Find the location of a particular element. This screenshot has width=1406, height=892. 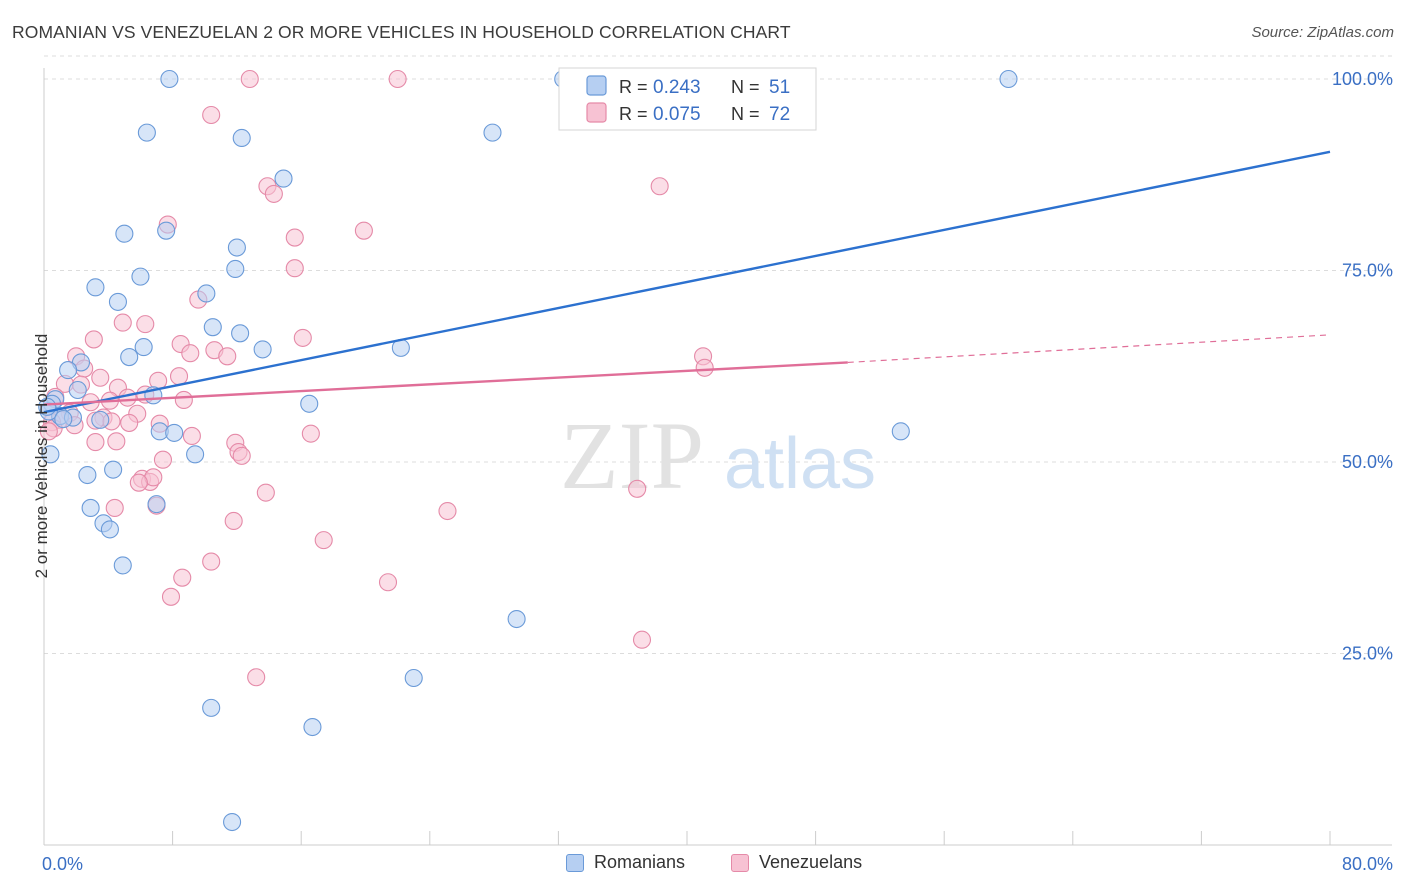

legend-r-value: 0.243 is located at coordinates (677, 87).